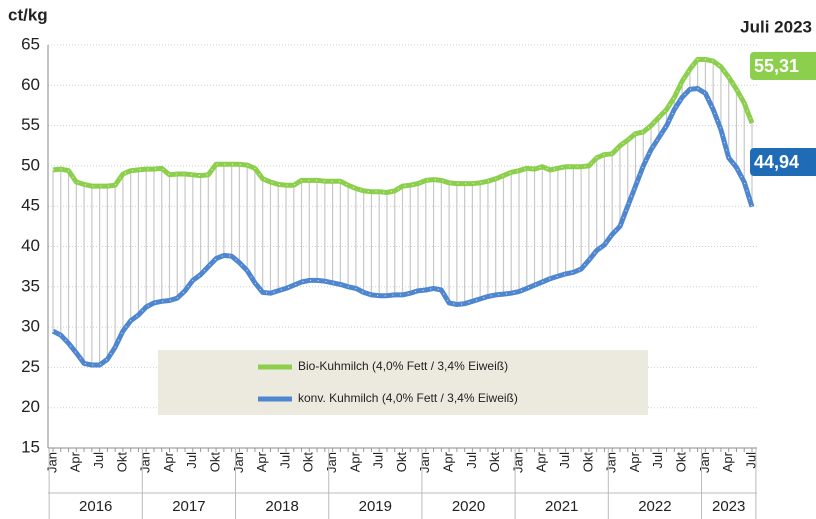  Describe the element at coordinates (30, 446) in the screenshot. I see `y-tick-label: 15` at that location.